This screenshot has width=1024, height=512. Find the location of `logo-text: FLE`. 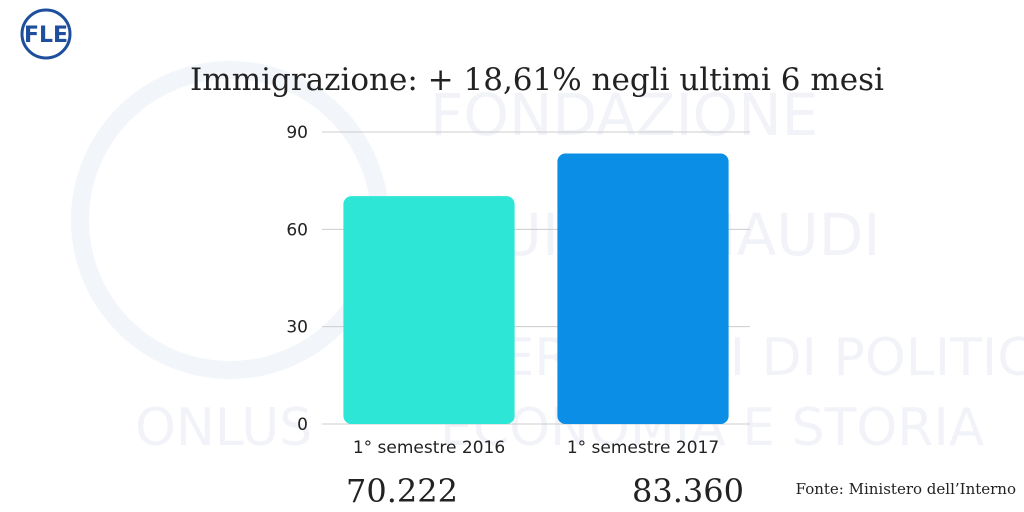

logo-text: FLE is located at coordinates (46, 35).